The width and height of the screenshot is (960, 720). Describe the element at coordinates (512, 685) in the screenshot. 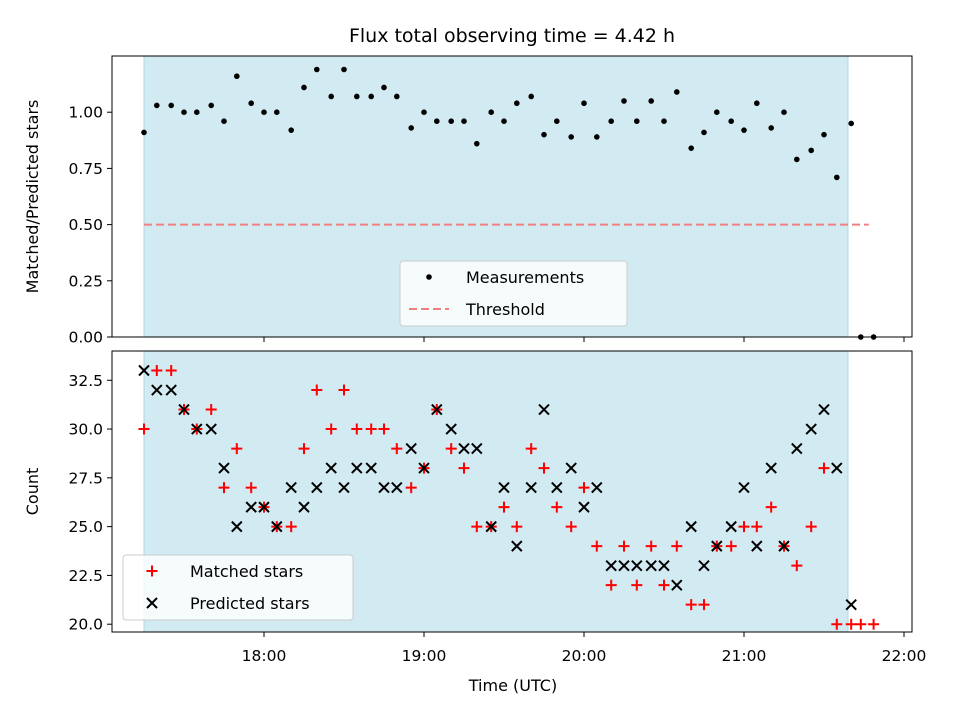

I see `x-axis-label: Time (UTC)` at that location.